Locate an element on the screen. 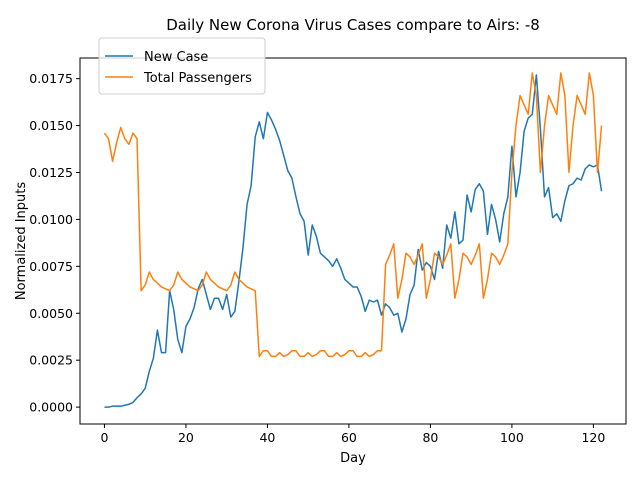 The height and width of the screenshot is (480, 640). y-tick-label: 0.0025 is located at coordinates (51, 360).